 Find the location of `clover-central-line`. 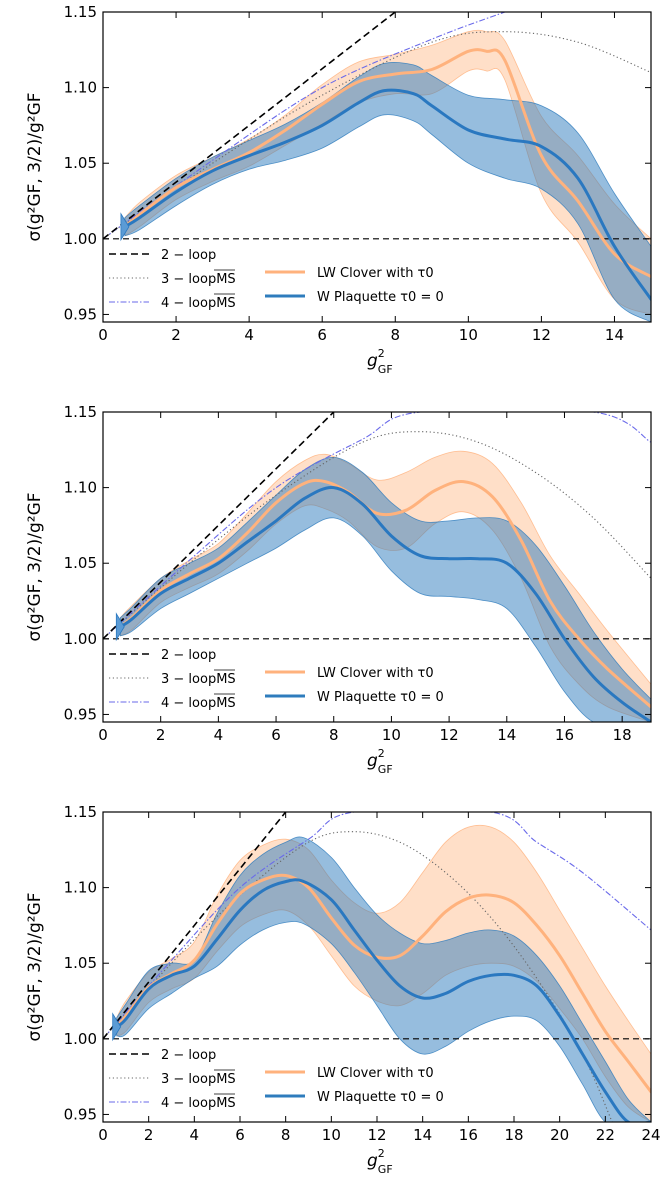

clover-central-line is located at coordinates (383, 983).